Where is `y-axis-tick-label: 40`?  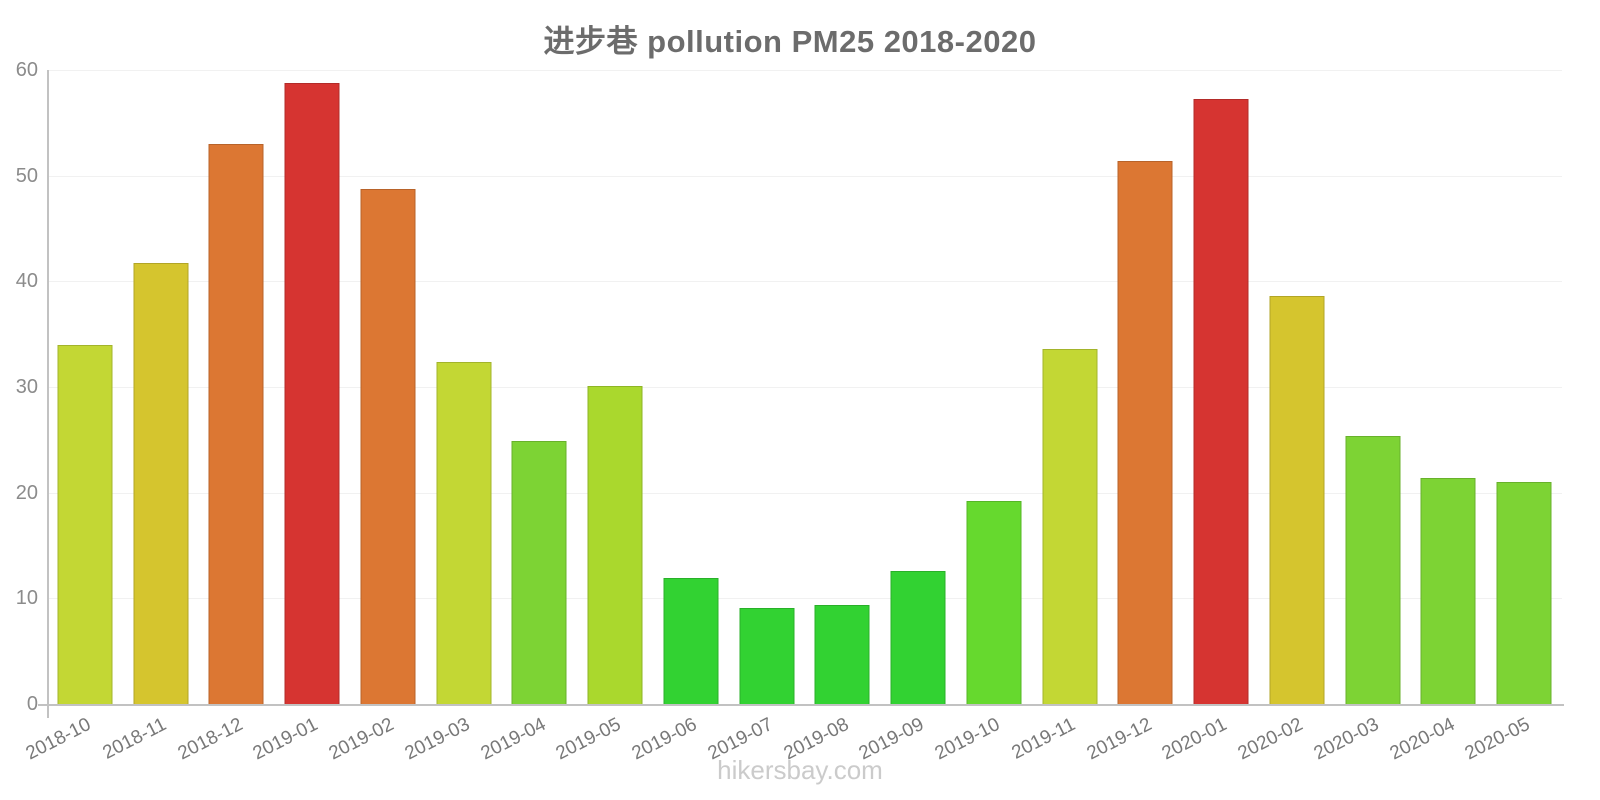 y-axis-tick-label: 40 is located at coordinates (26, 281).